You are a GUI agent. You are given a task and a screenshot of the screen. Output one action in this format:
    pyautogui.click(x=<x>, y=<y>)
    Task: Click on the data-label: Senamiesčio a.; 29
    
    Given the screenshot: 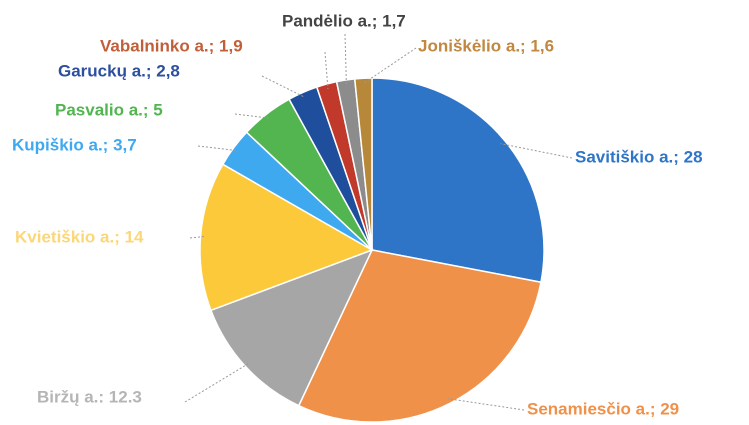 What is the action you would take?
    pyautogui.click(x=603, y=408)
    